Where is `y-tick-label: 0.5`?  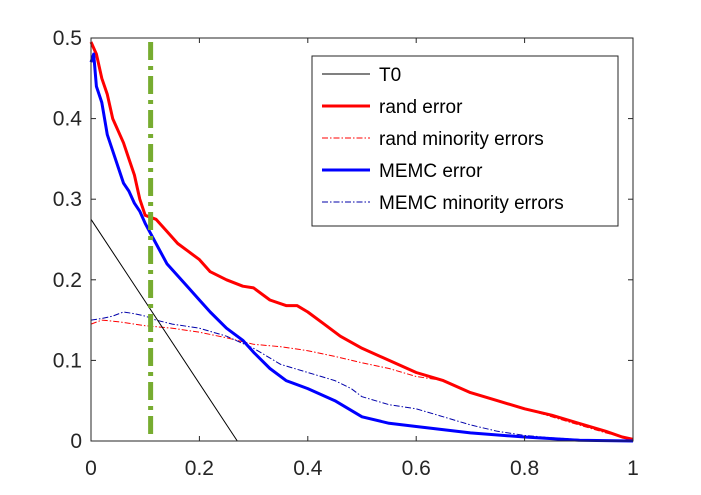
y-tick-label: 0.5 is located at coordinates (67, 38).